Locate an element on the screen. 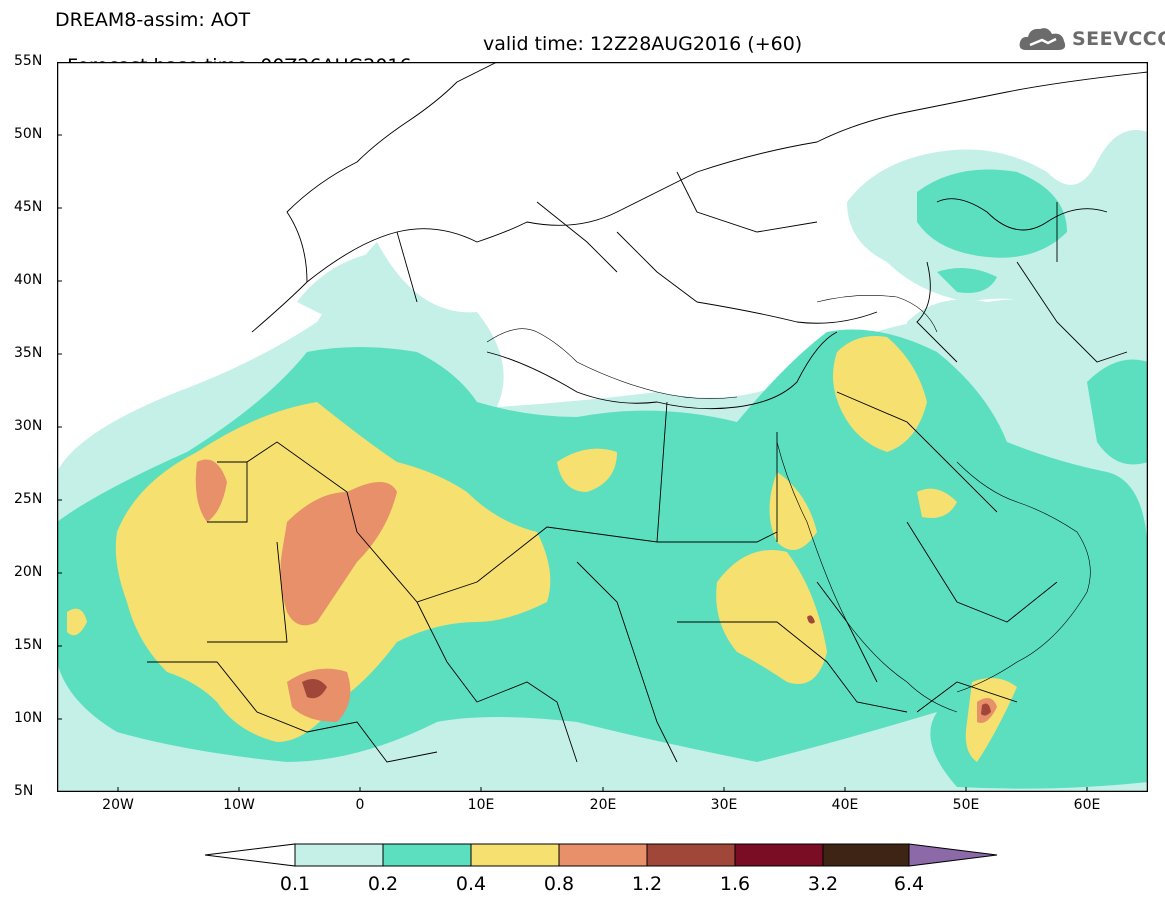 The height and width of the screenshot is (905, 1165). lat-label: 15N is located at coordinates (28, 645).